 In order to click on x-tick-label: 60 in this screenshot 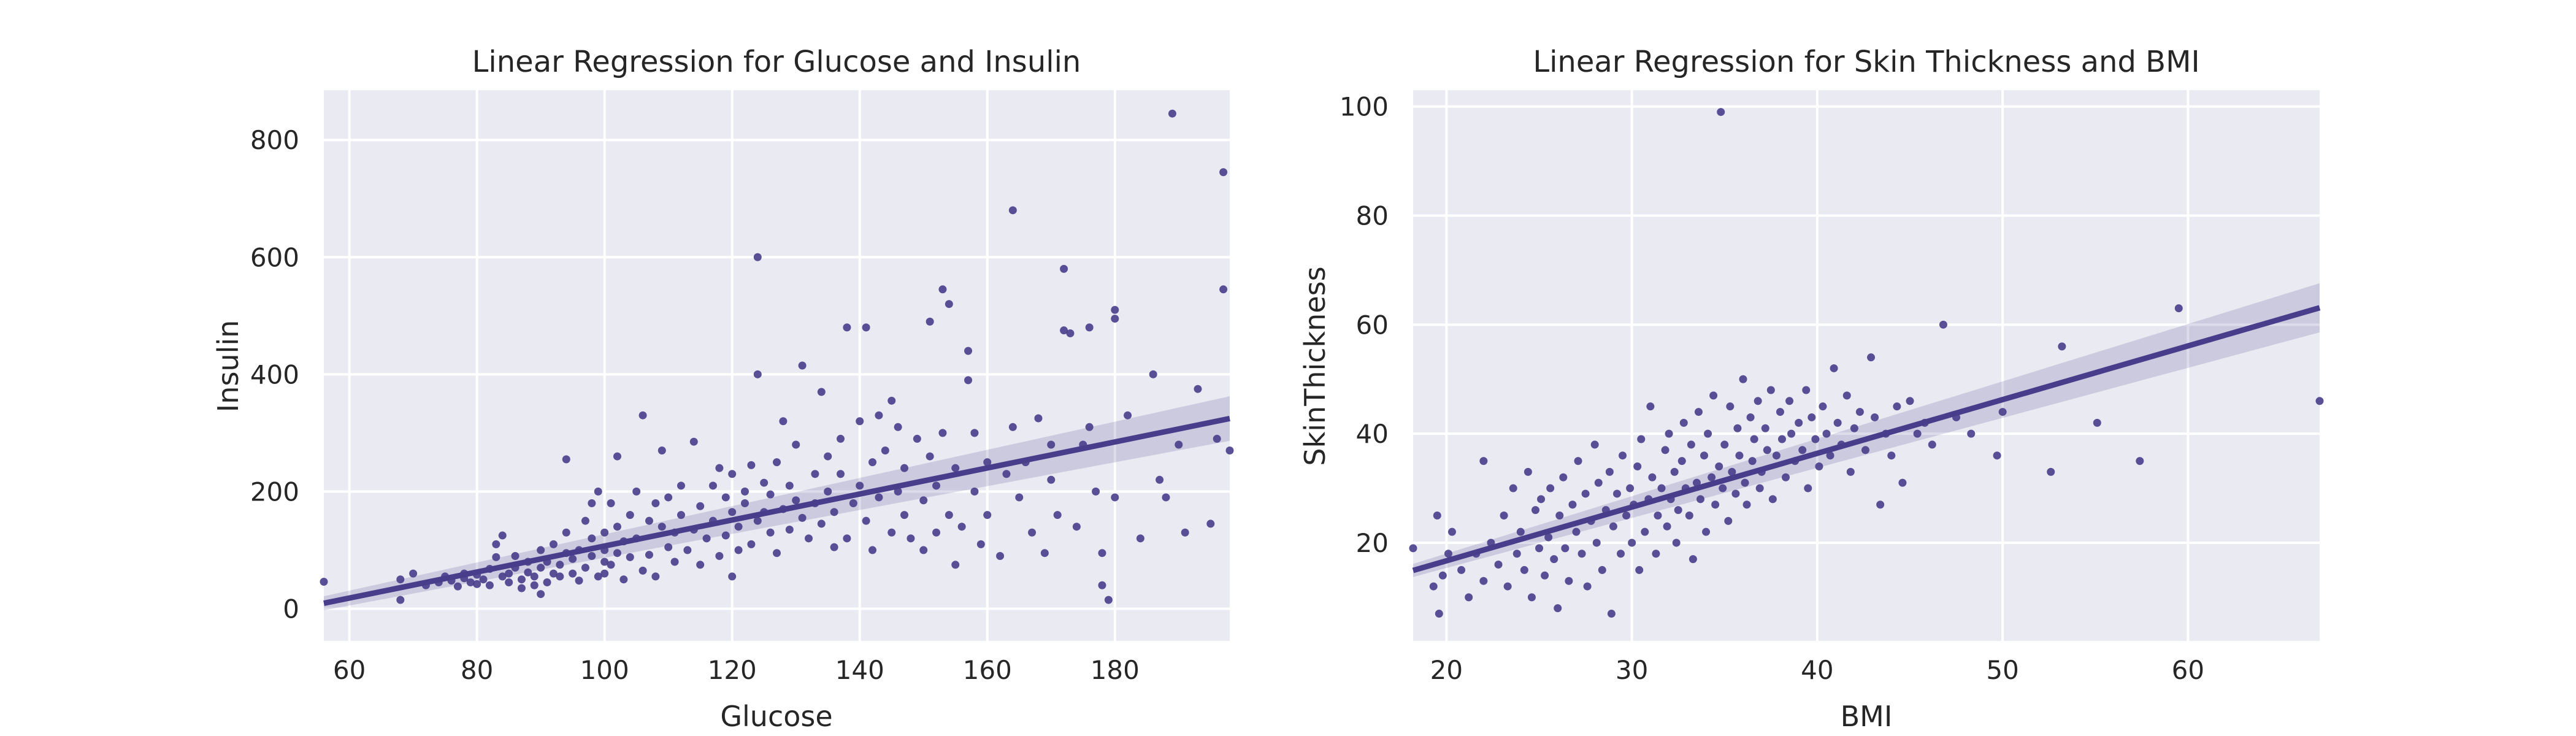, I will do `click(2188, 670)`.